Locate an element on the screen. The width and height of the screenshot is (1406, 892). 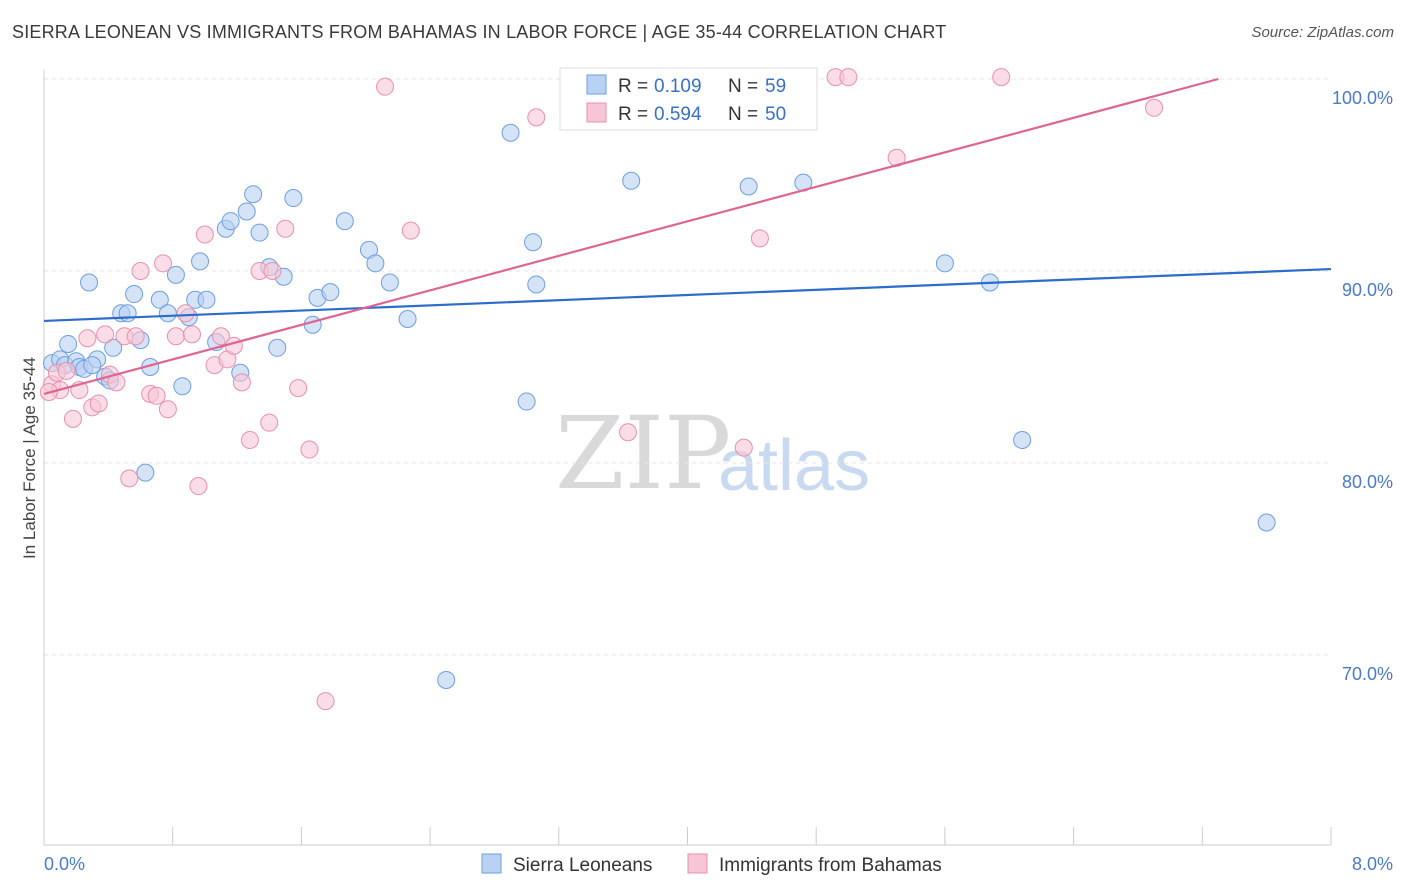
legend-r-value-0: 0.109 is located at coordinates (678, 86).